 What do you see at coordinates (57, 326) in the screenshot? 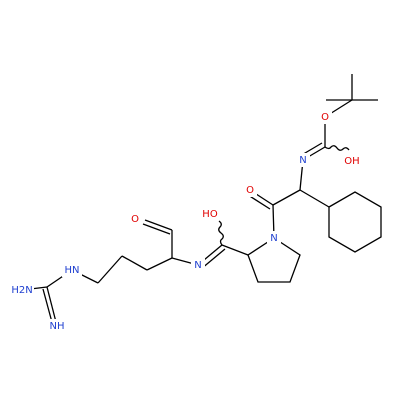
I see `atom-label: NH` at bounding box center [57, 326].